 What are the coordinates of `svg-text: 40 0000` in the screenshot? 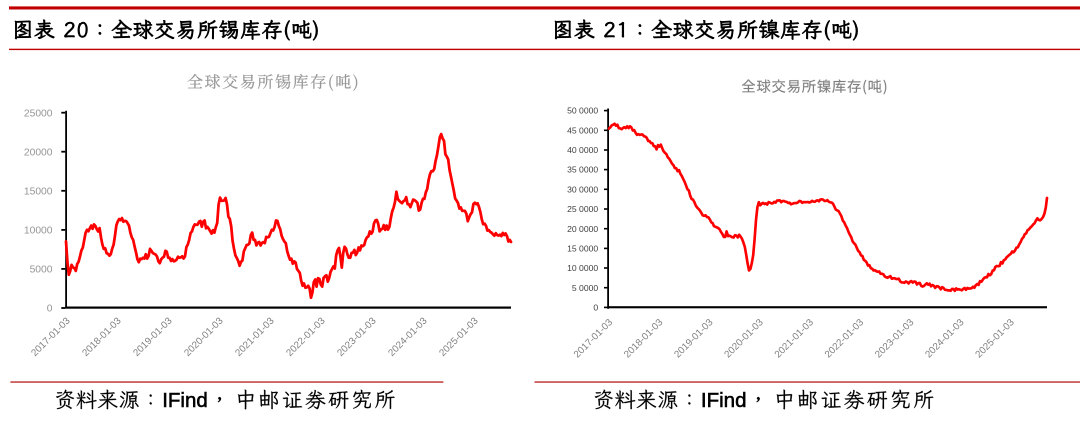 It's located at (582, 150).